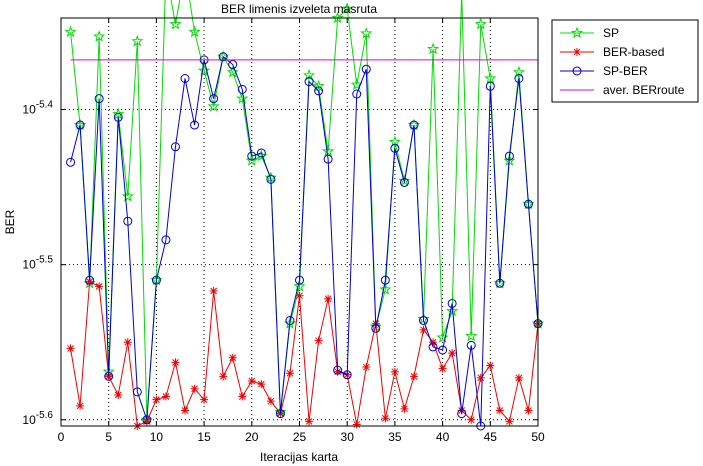  What do you see at coordinates (538, 437) in the screenshot?
I see `x-tick-label: 50` at bounding box center [538, 437].